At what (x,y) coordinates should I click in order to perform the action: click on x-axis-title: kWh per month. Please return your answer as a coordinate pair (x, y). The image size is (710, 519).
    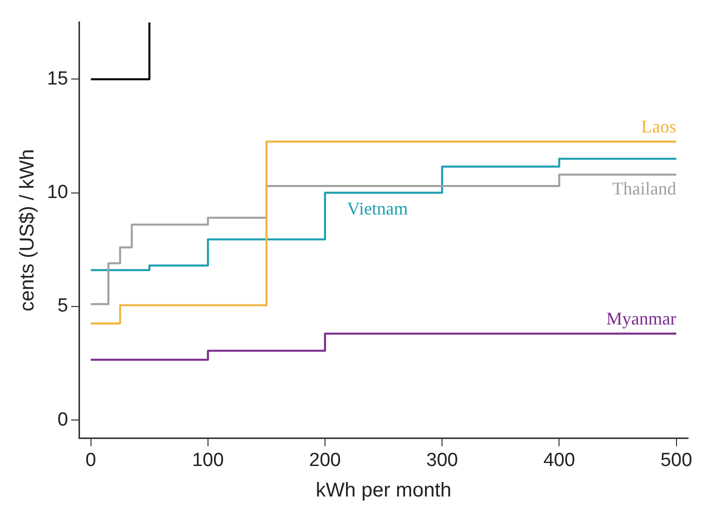
    Looking at the image, I should click on (384, 491).